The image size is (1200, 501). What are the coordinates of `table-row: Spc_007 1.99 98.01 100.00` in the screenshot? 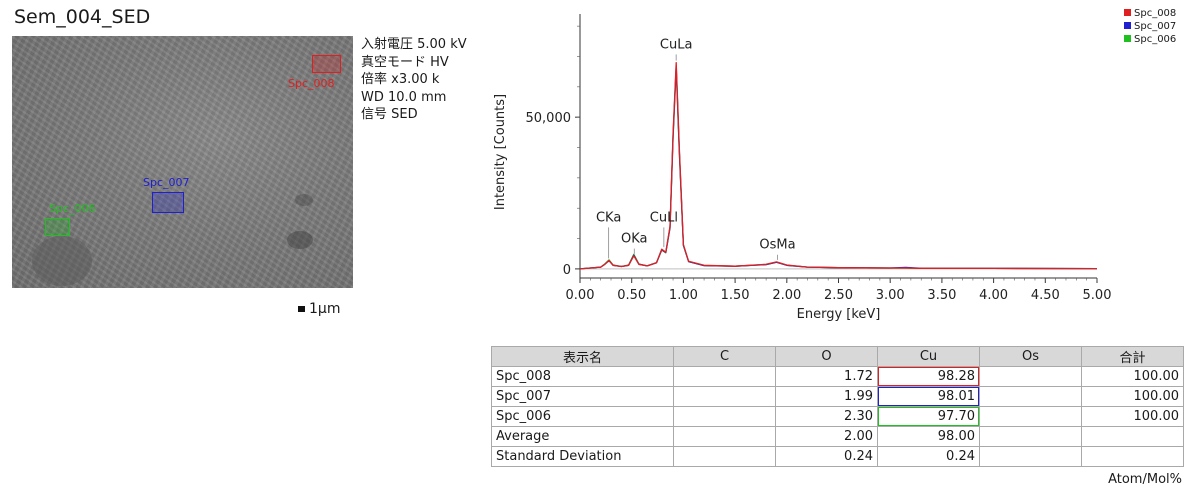 It's located at (837, 396).